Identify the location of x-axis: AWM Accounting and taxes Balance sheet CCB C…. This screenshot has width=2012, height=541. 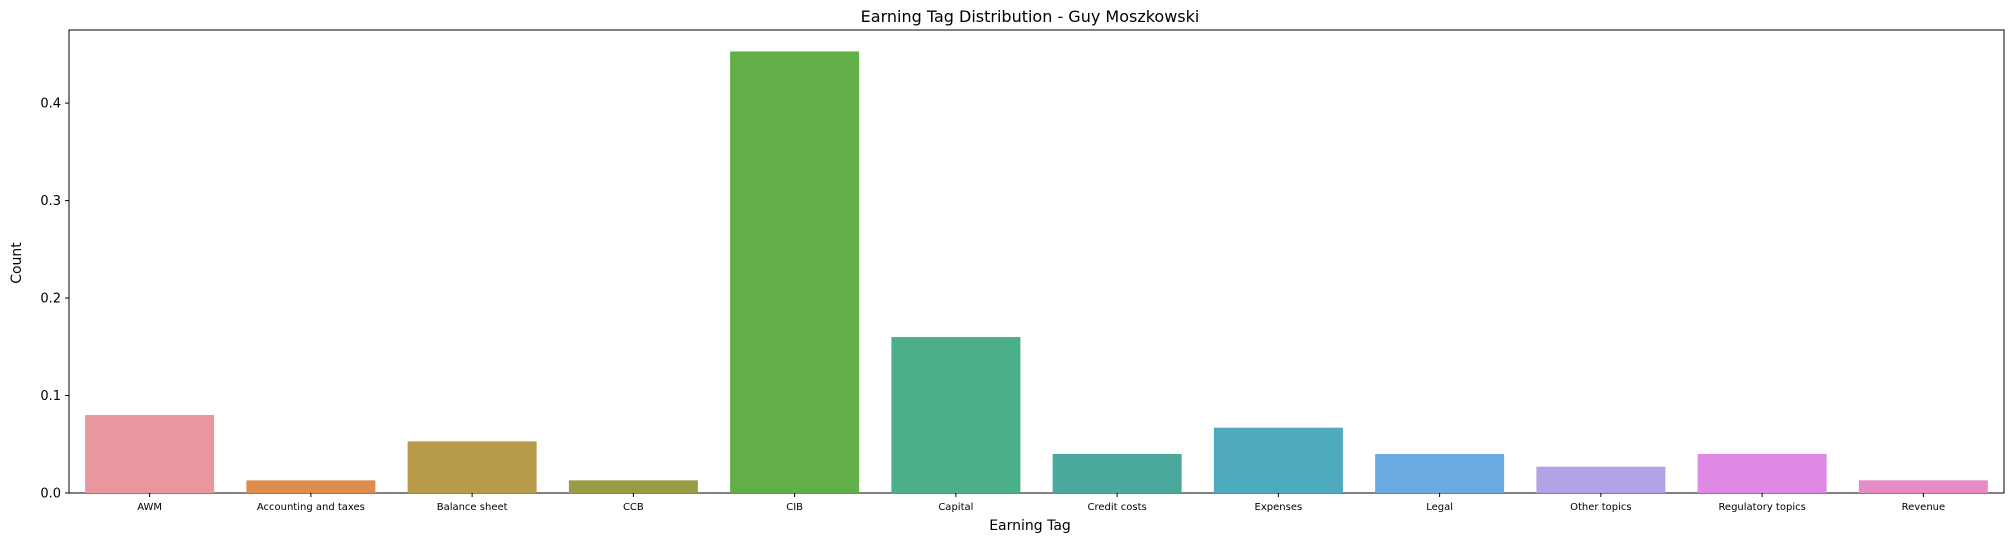
(1041, 503).